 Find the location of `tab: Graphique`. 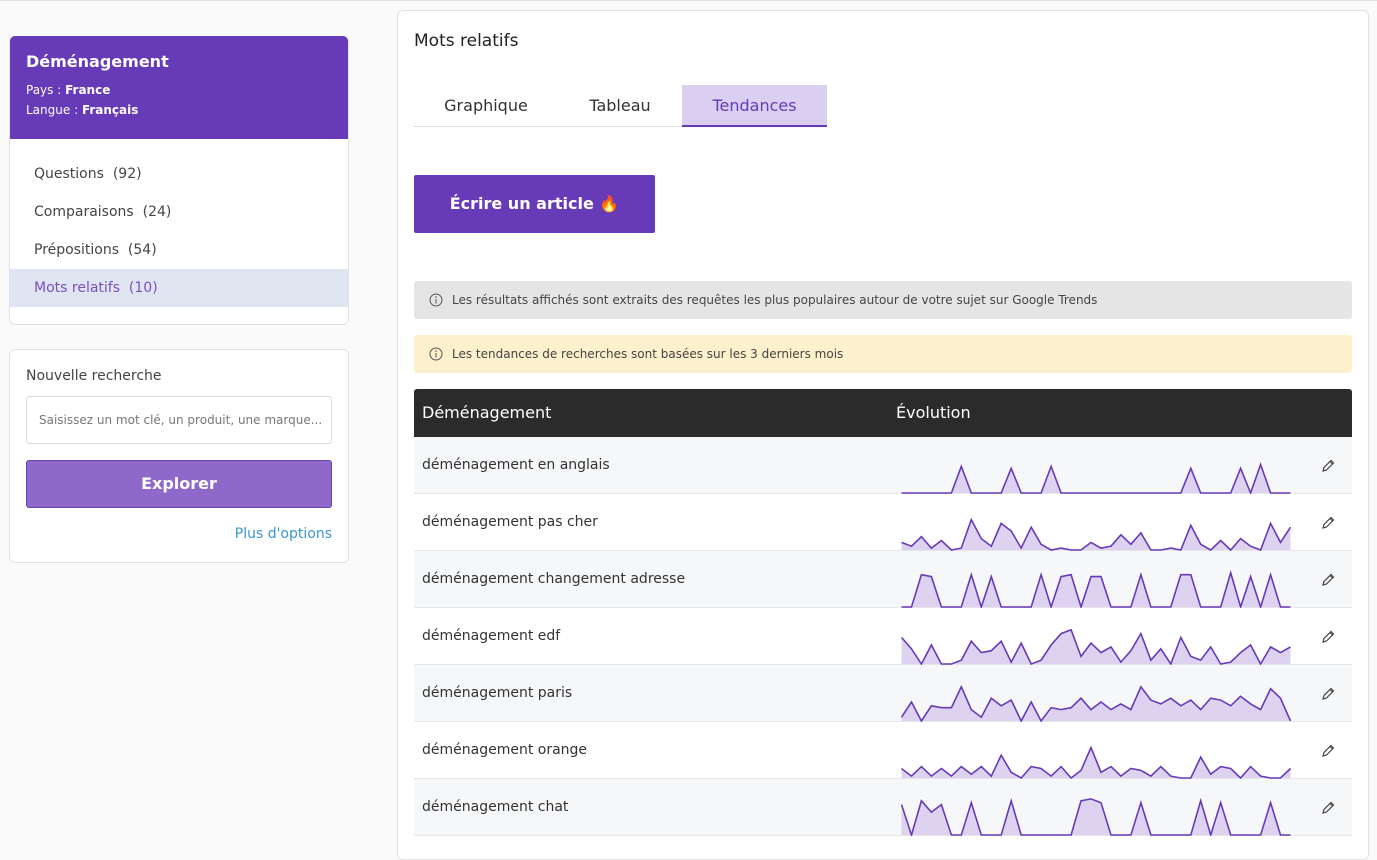

tab: Graphique is located at coordinates (486, 105).